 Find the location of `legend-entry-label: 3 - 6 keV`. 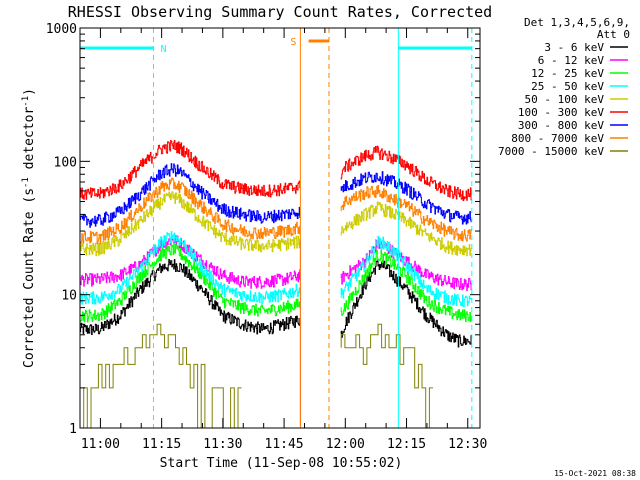

legend-entry-label: 3 - 6 keV is located at coordinates (574, 47).